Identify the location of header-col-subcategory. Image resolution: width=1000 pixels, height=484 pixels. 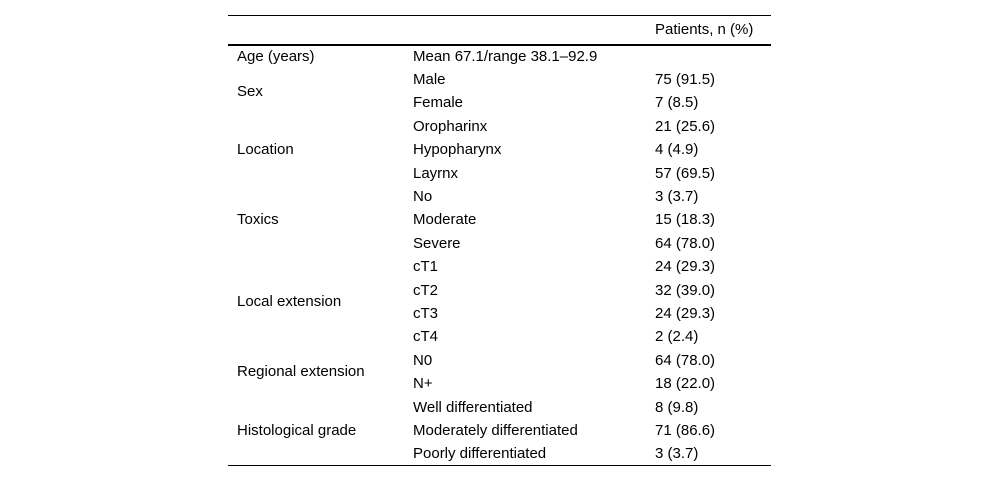
(534, 30).